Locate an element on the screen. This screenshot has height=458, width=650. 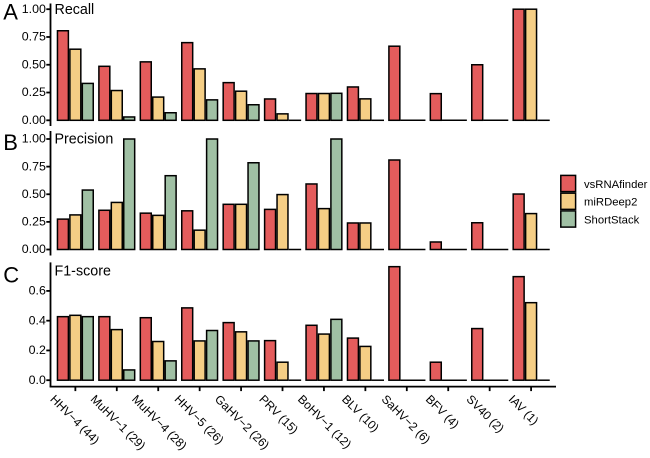
svg-text: miRDeep2 is located at coordinates (610, 203).